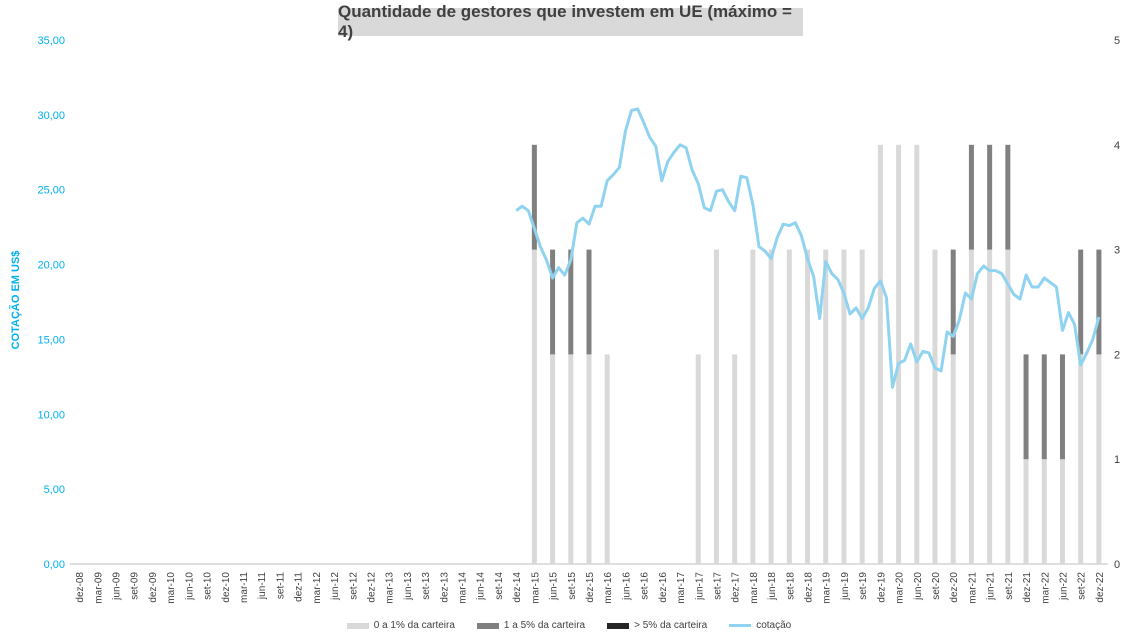  I want to click on x-tick-label: dez-21, so click(1027, 587).